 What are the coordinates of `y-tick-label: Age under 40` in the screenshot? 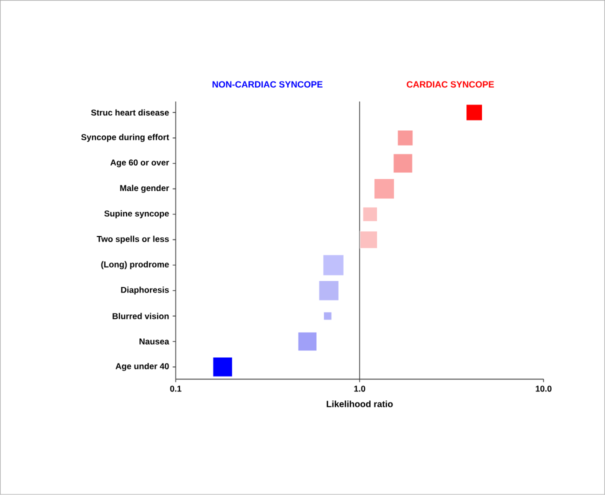 It's located at (142, 367).